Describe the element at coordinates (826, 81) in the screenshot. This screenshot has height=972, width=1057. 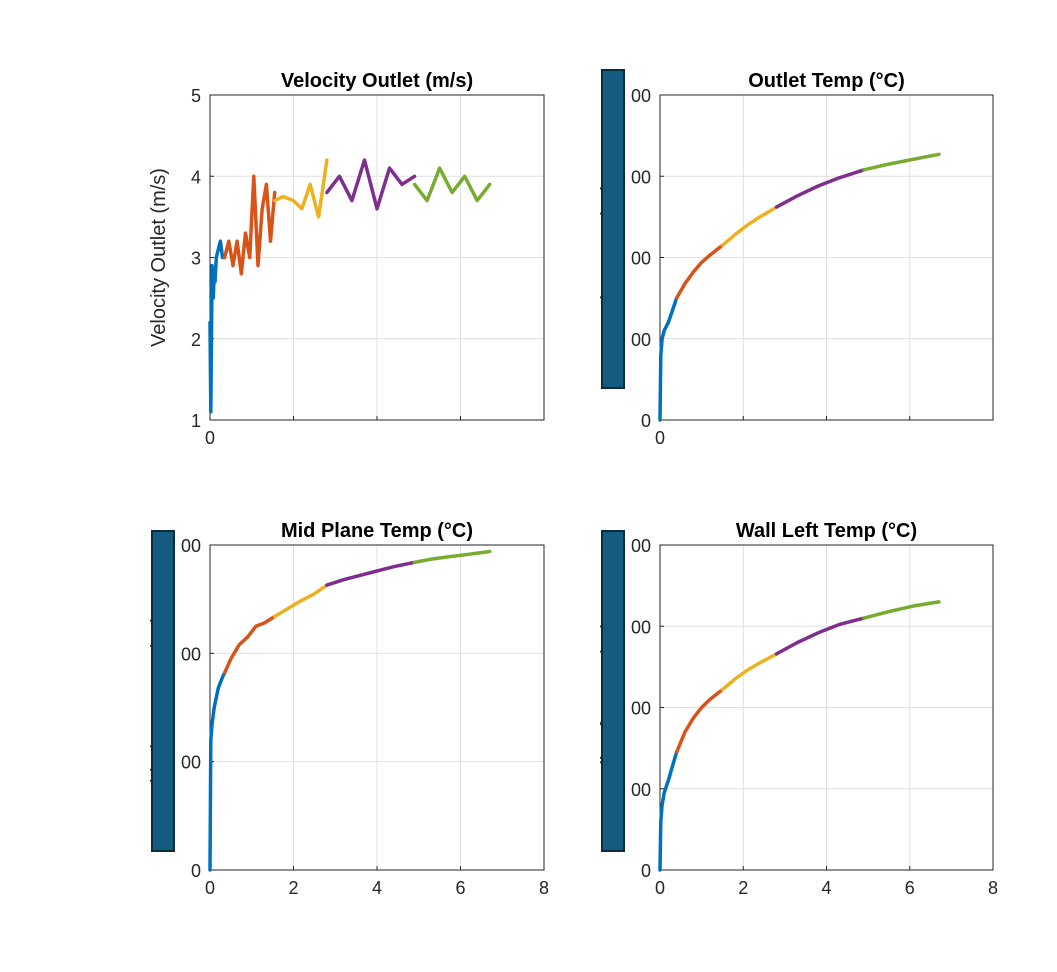
I see `chart-title: Outlet Temp (°C)` at that location.